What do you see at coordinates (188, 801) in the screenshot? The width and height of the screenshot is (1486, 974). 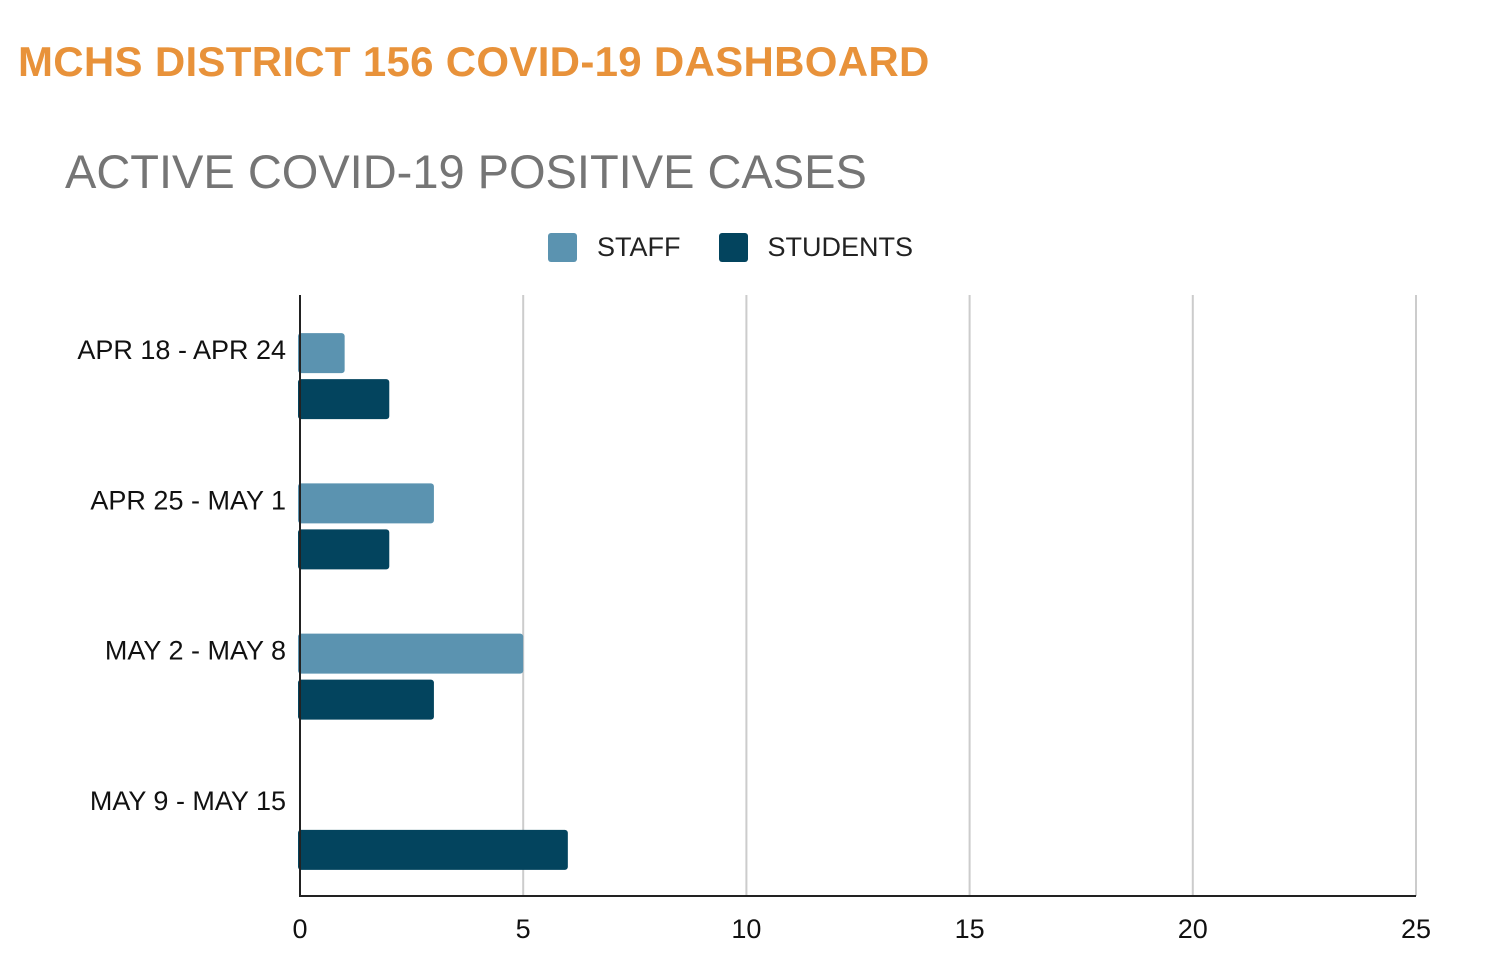 I see `category-label: MAY 9 - MAY 15` at bounding box center [188, 801].